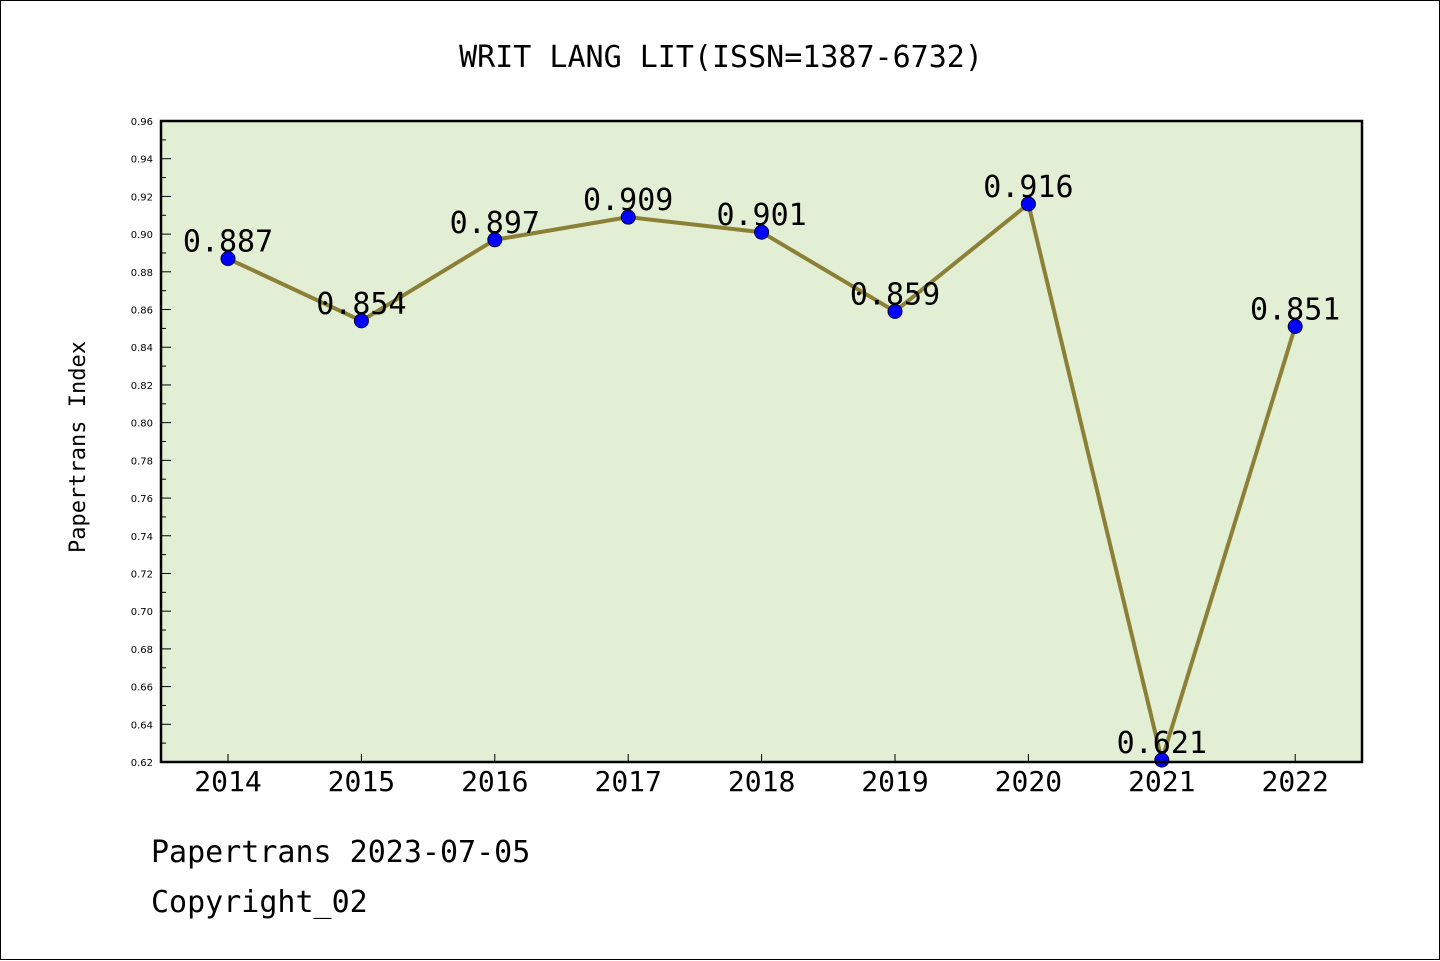 This screenshot has height=961, width=1440. I want to click on data-label: 0.887, so click(228, 242).